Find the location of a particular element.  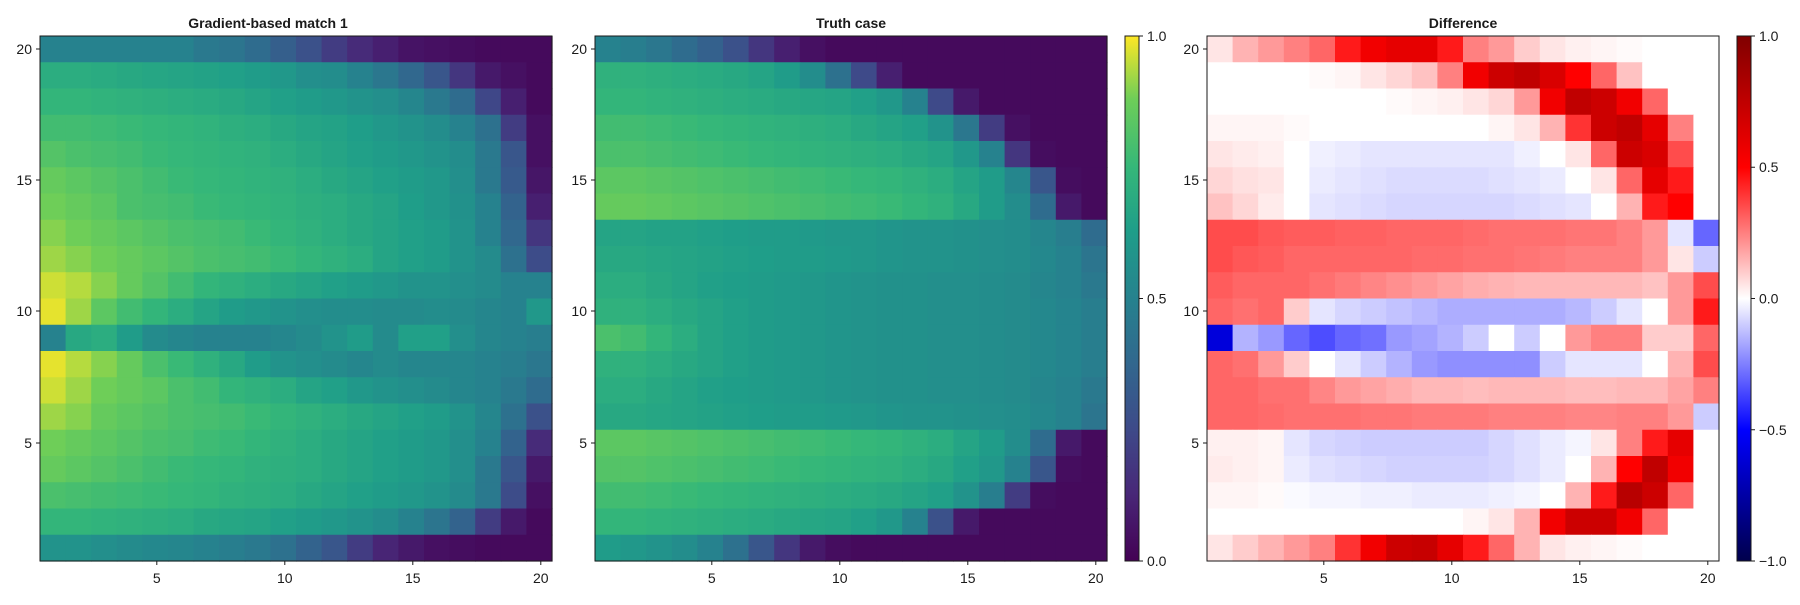

colorbar-seismic: 1.0 0.5 0.0 −0.5 −1.0 is located at coordinates (1761, 298).